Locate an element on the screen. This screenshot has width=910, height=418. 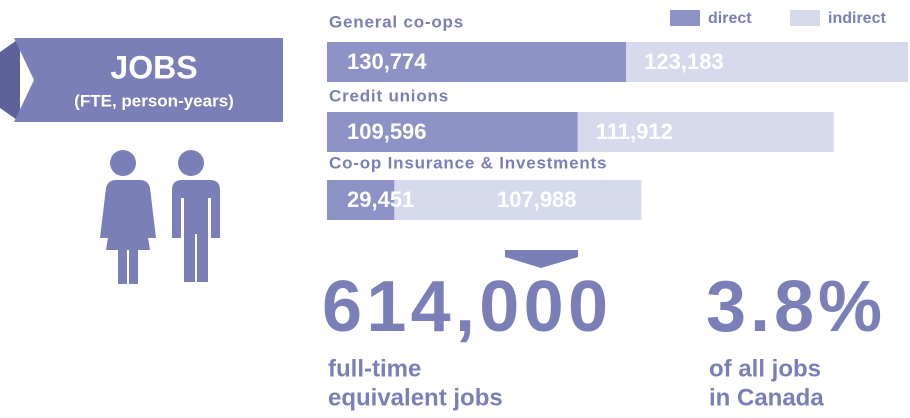
down-arrow is located at coordinates (541, 259).